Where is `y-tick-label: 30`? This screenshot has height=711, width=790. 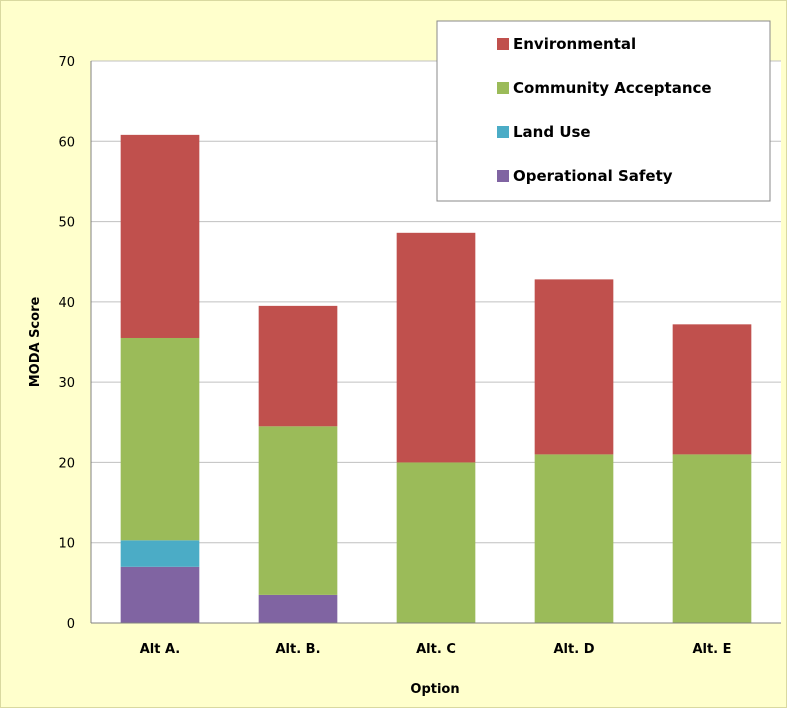 y-tick-label: 30 is located at coordinates (66, 383).